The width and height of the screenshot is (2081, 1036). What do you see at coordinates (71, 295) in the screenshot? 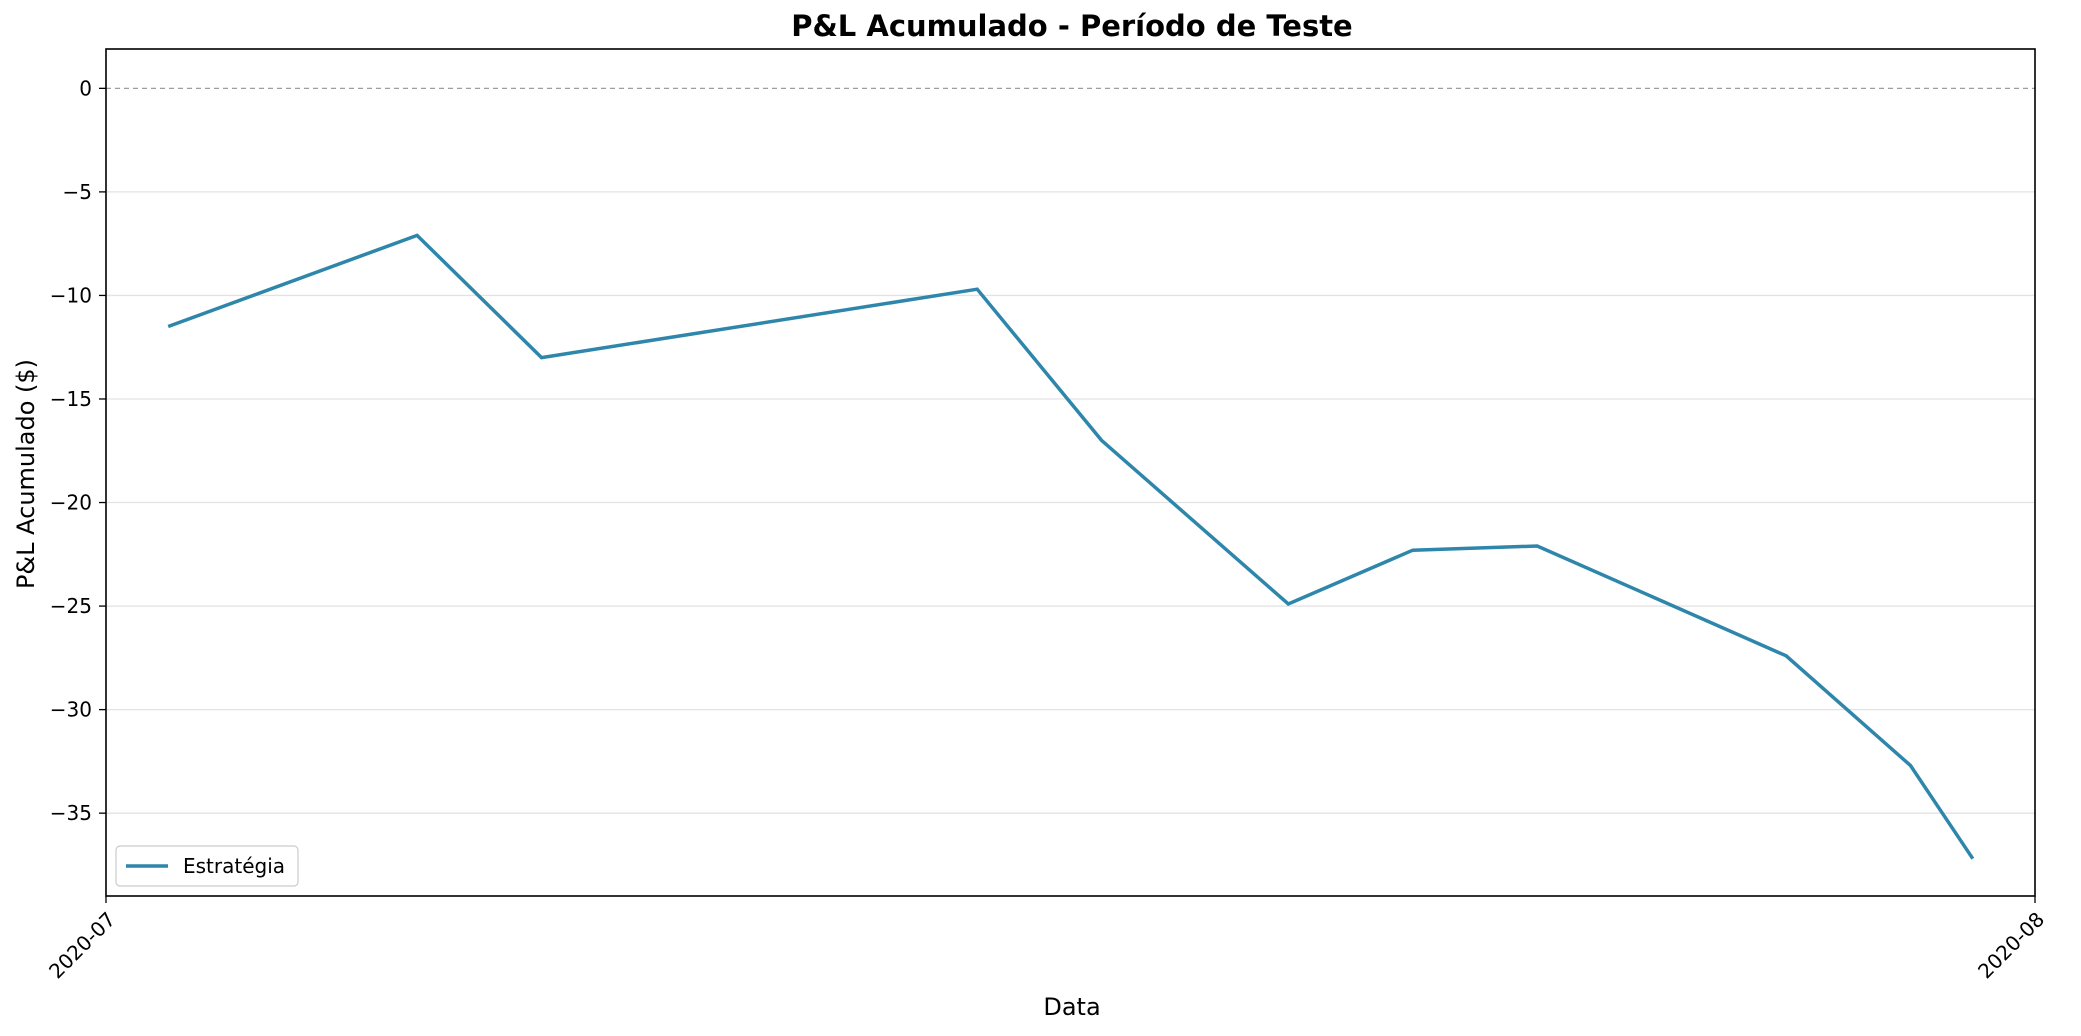
I see `y-tick-label: −10` at bounding box center [71, 295].